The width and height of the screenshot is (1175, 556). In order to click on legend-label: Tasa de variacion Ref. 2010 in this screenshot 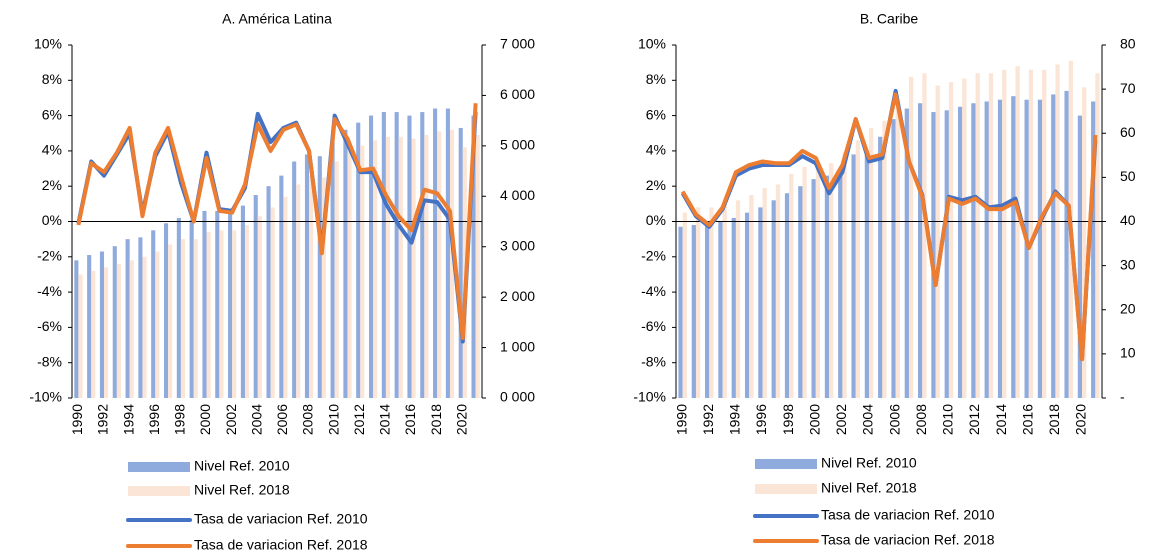, I will do `click(908, 515)`.